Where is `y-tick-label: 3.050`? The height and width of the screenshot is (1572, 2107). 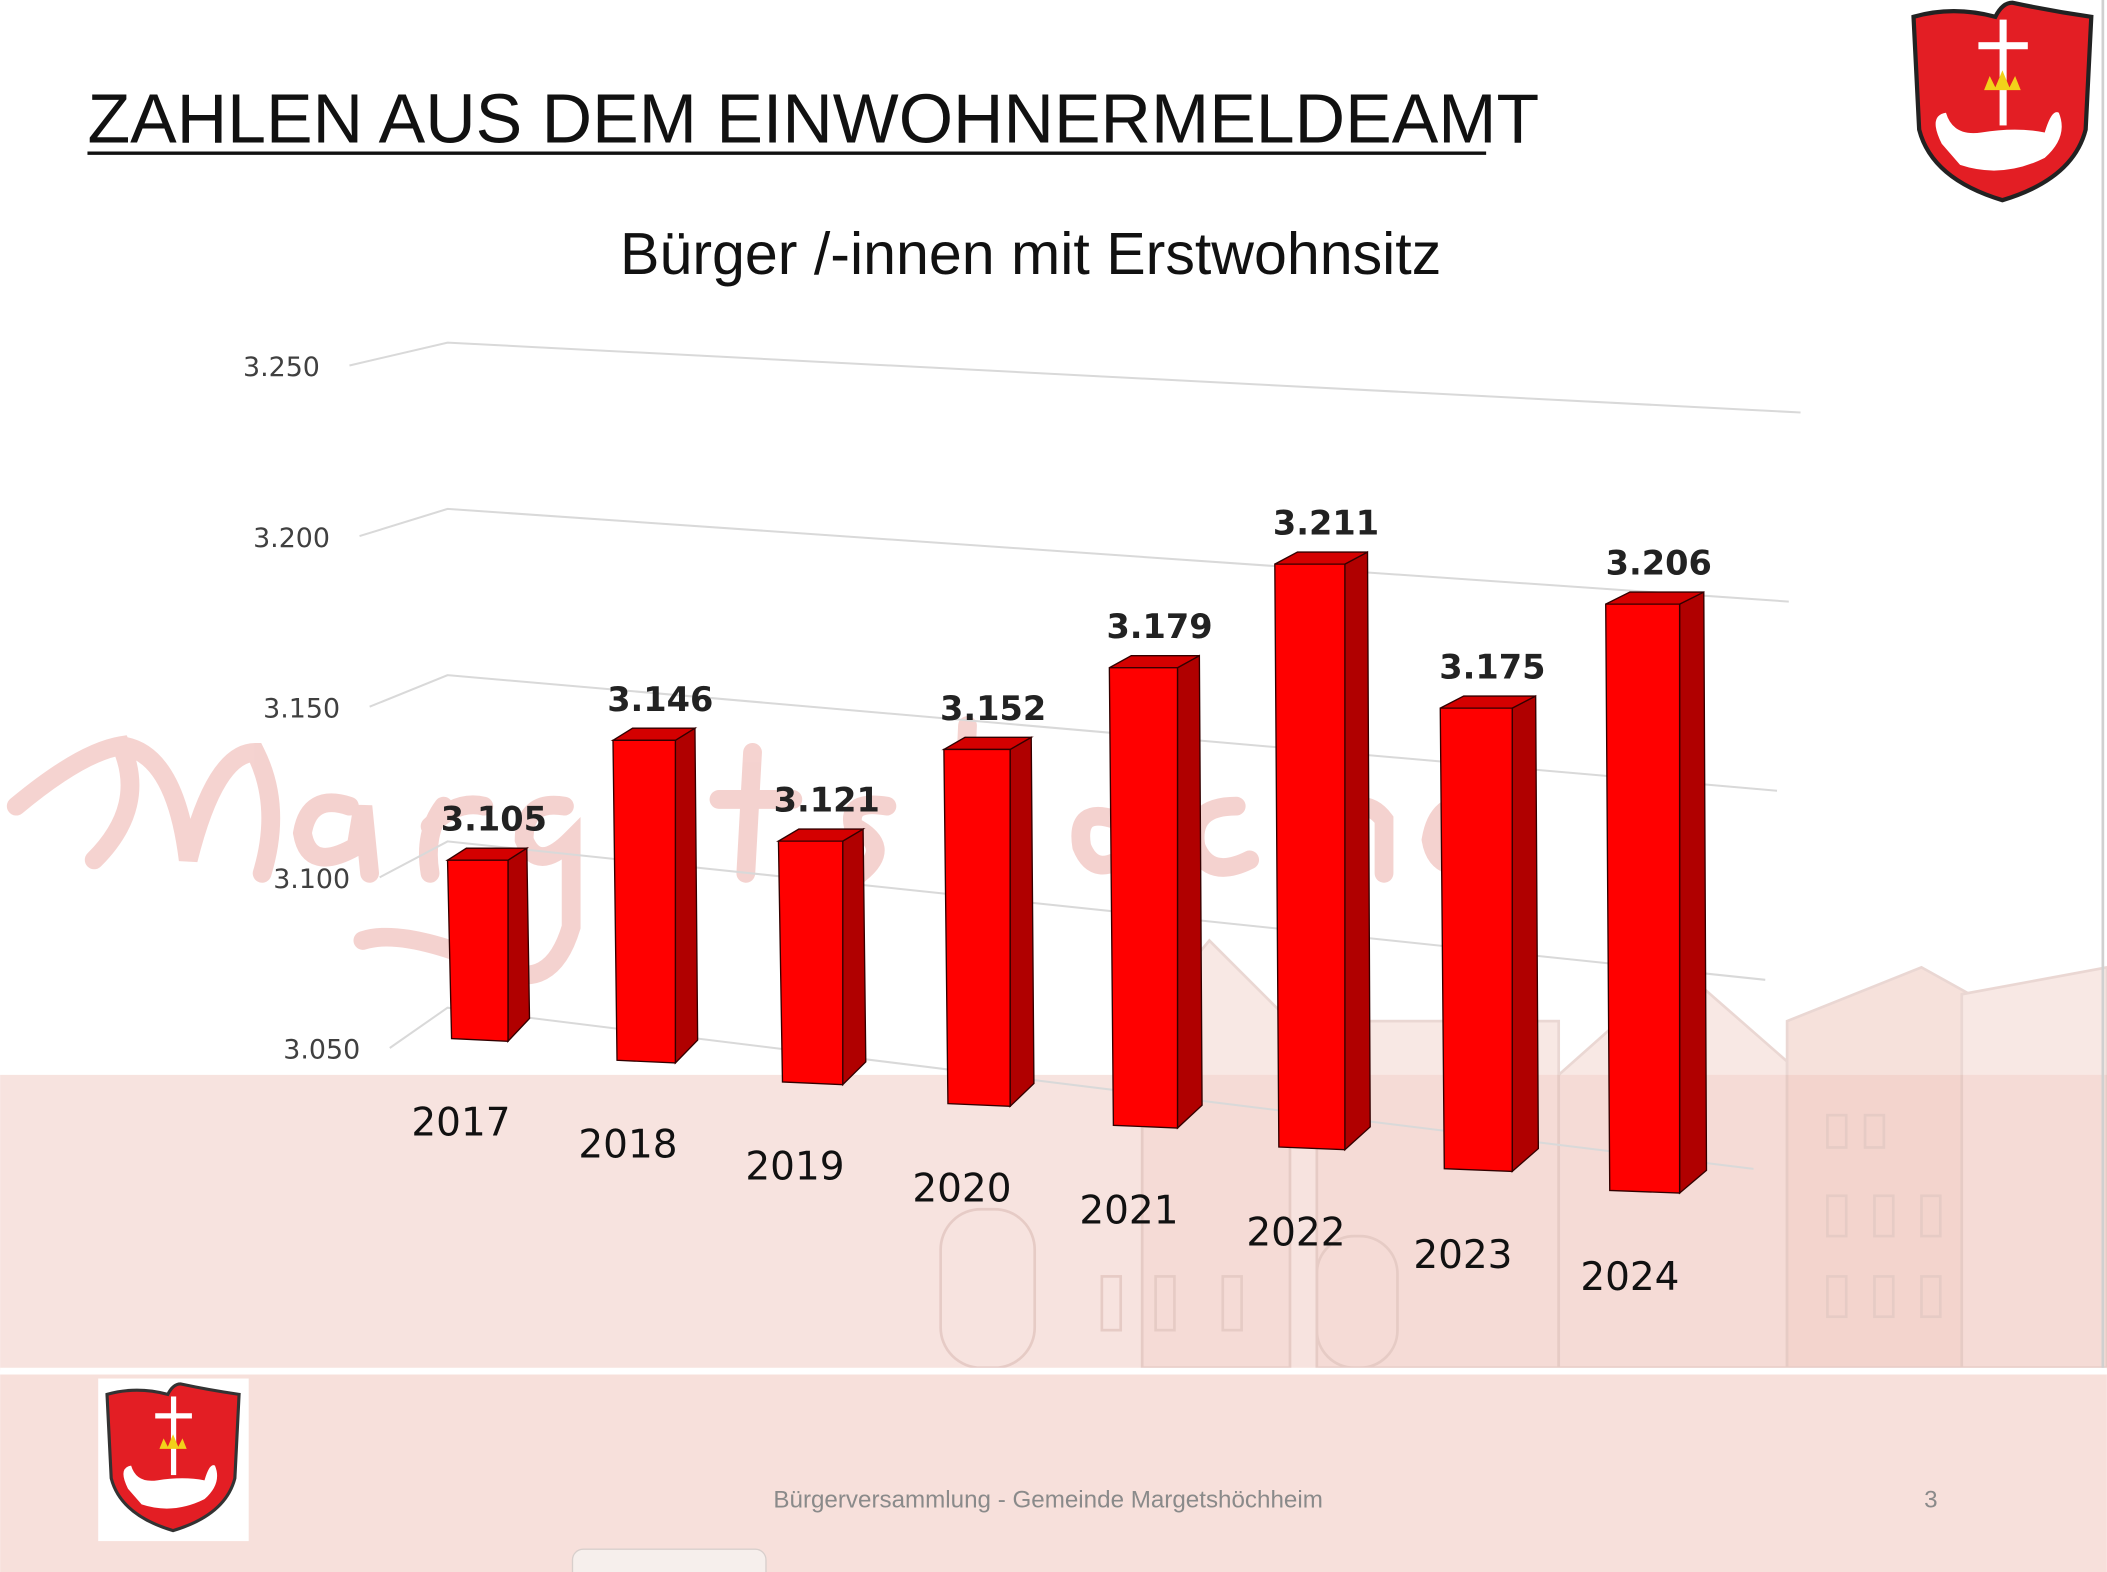
y-tick-label: 3.050 is located at coordinates (321, 1050).